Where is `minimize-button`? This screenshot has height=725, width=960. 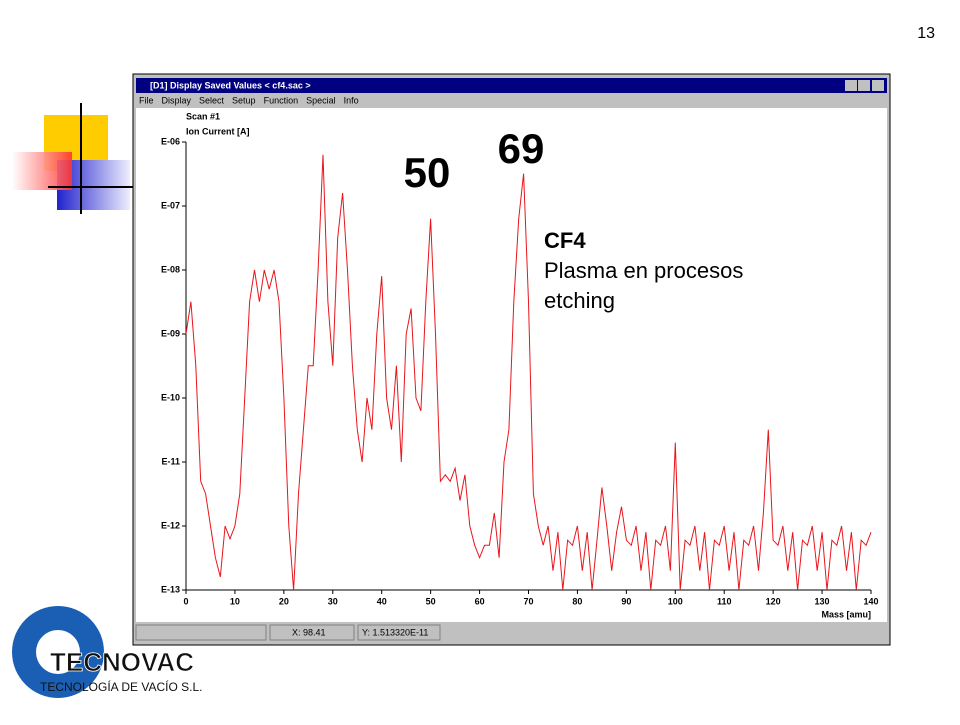
minimize-button is located at coordinates (851, 85).